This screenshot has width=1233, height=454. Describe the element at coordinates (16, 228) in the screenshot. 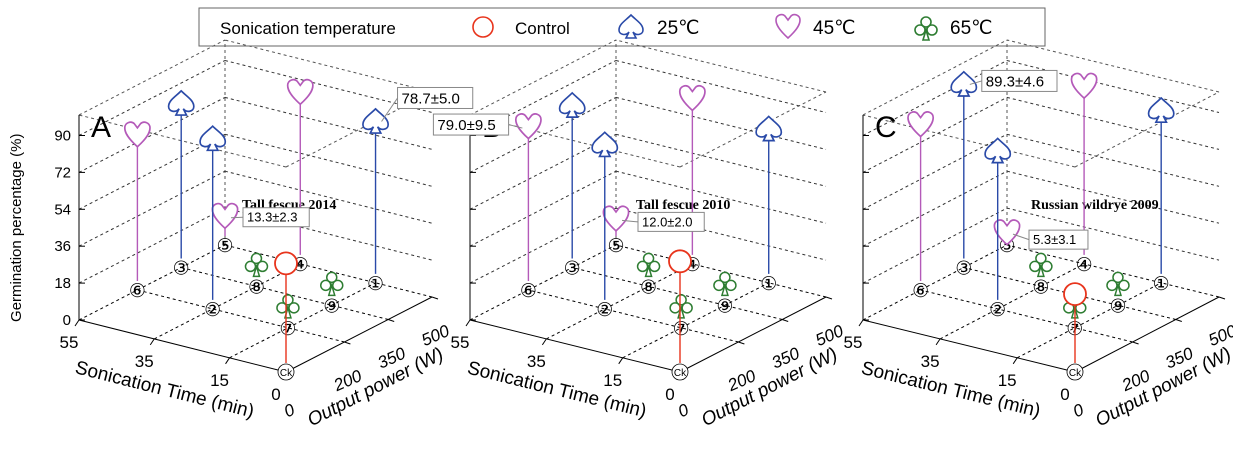

I see `z-axis-title: Germination percentage (%)` at that location.